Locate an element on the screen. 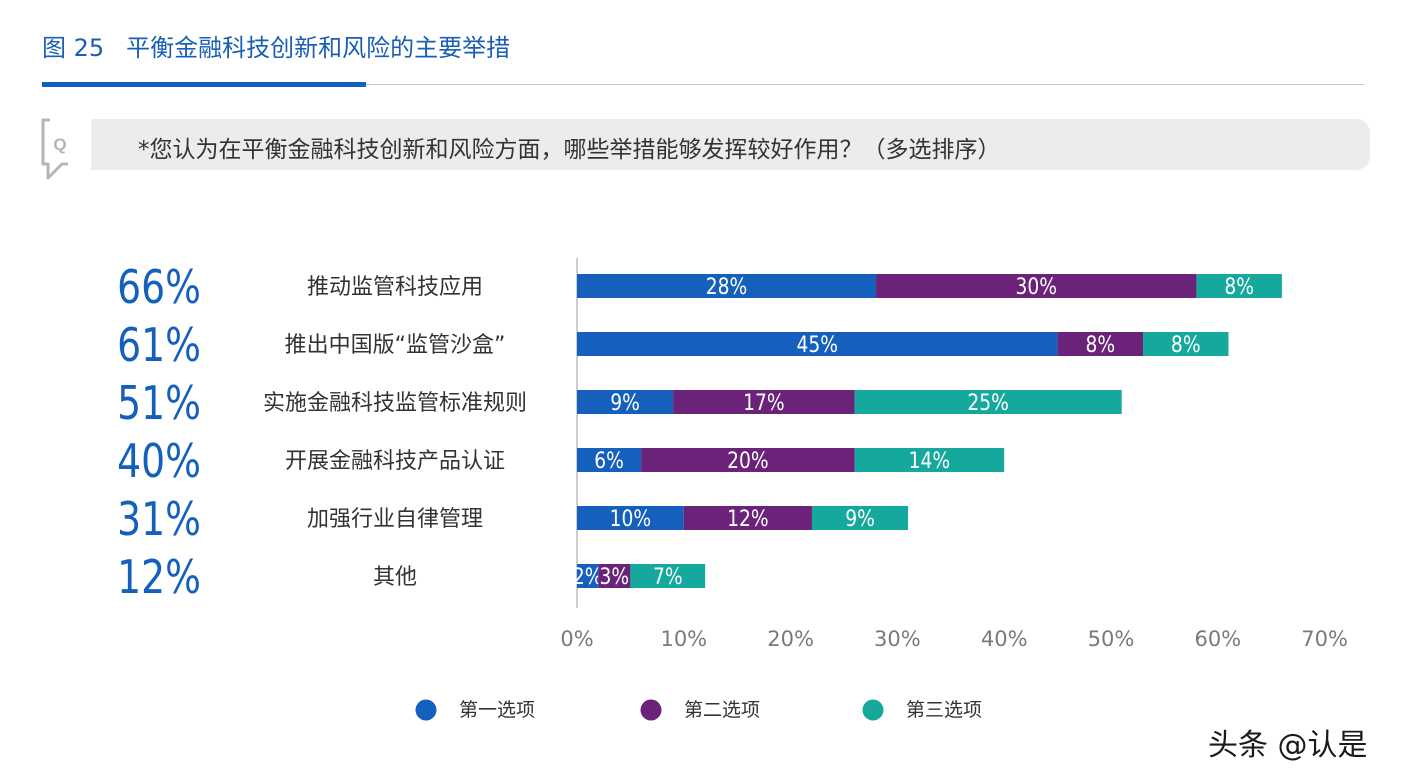  legend-label-1: 第一选项 is located at coordinates (497, 710).